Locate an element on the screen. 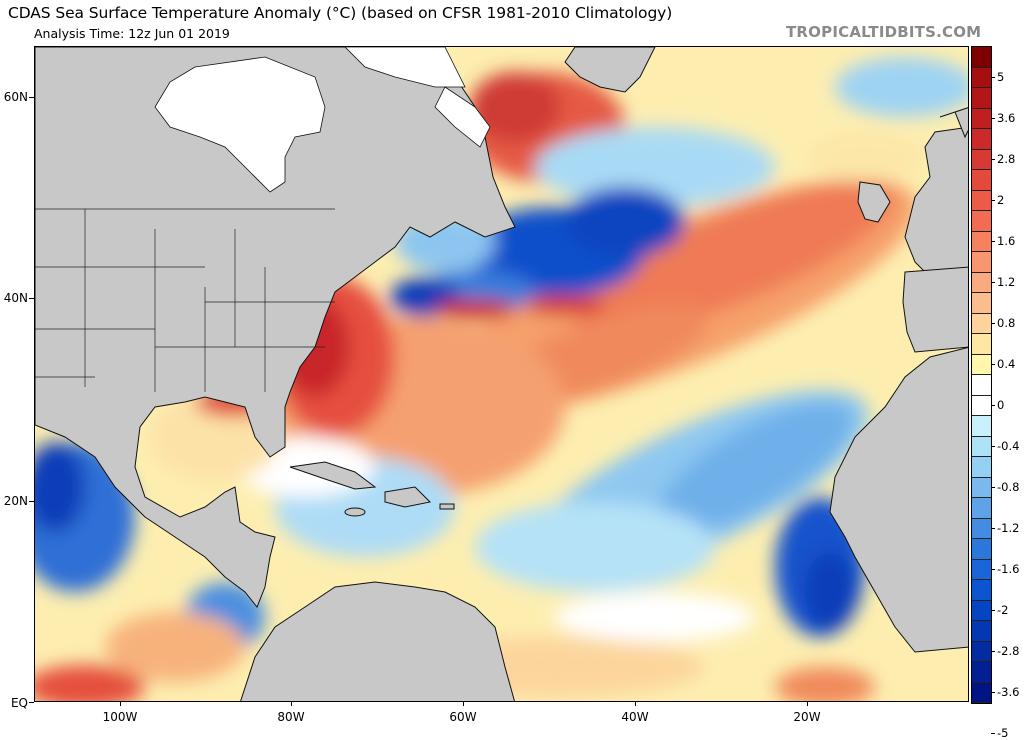  lon-label-100w: 100W is located at coordinates (120, 717).